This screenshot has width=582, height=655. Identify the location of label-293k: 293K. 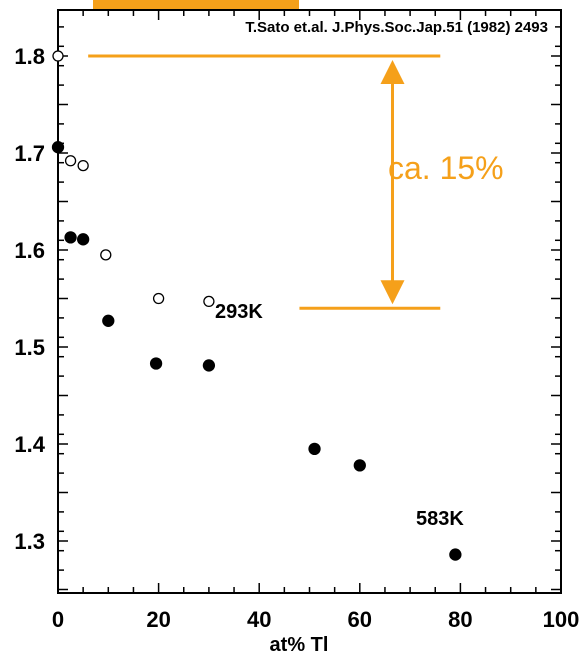
(239, 312).